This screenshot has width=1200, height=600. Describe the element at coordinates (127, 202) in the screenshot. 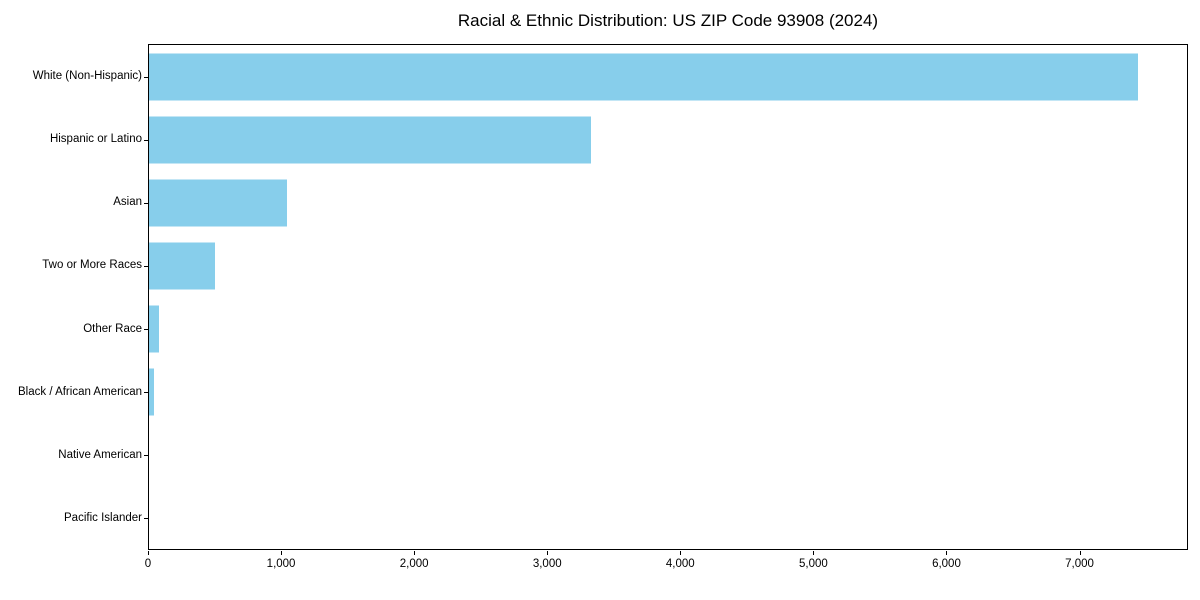

I see `category-label: Asian` at that location.